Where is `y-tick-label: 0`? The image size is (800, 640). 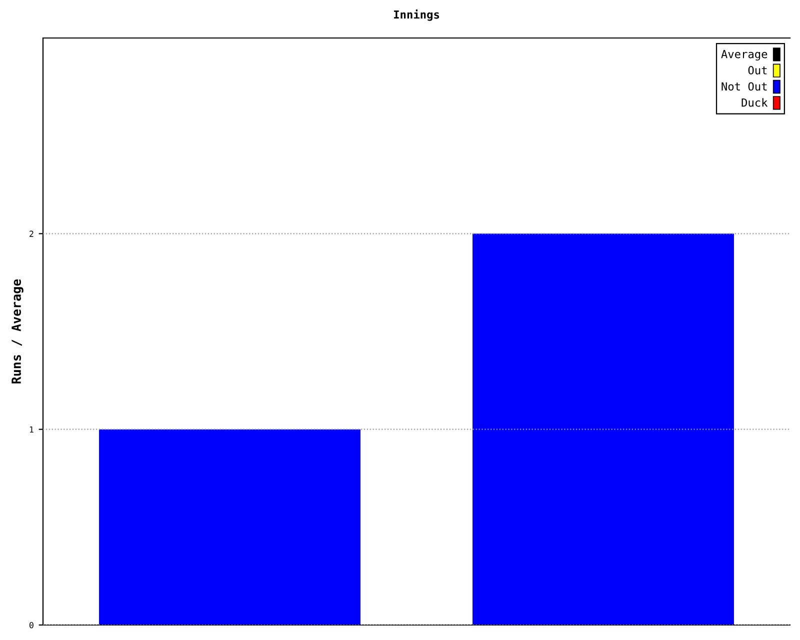 y-tick-label: 0 is located at coordinates (31, 625).